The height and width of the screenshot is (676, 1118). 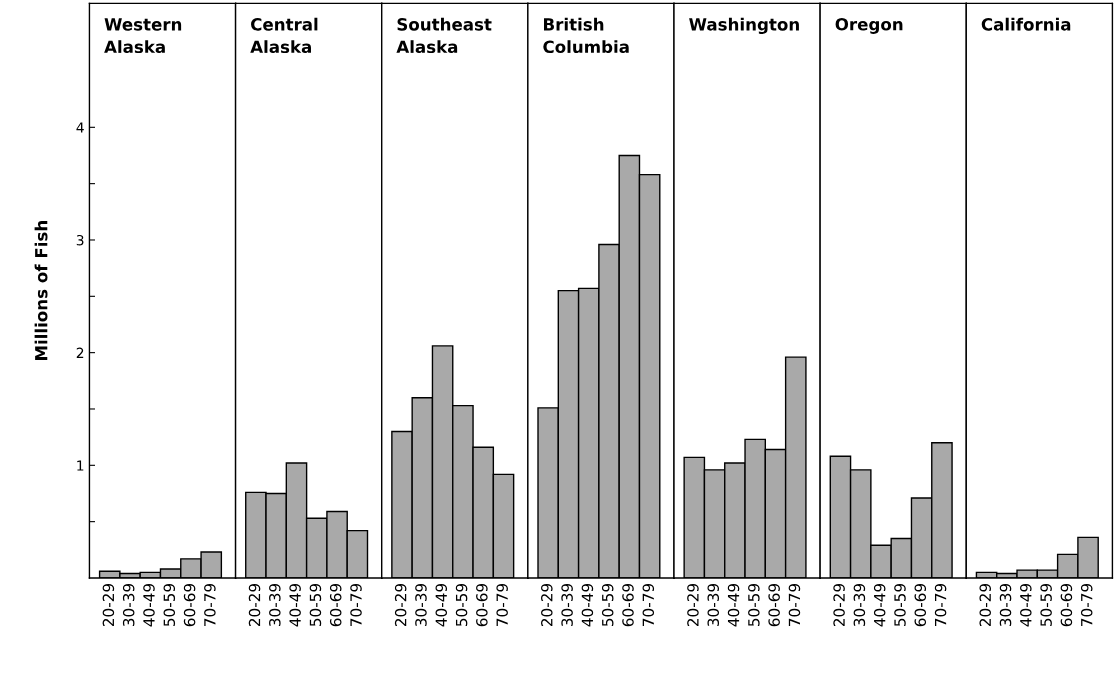 What do you see at coordinates (80, 240) in the screenshot?
I see `y-tick-label: 3` at bounding box center [80, 240].